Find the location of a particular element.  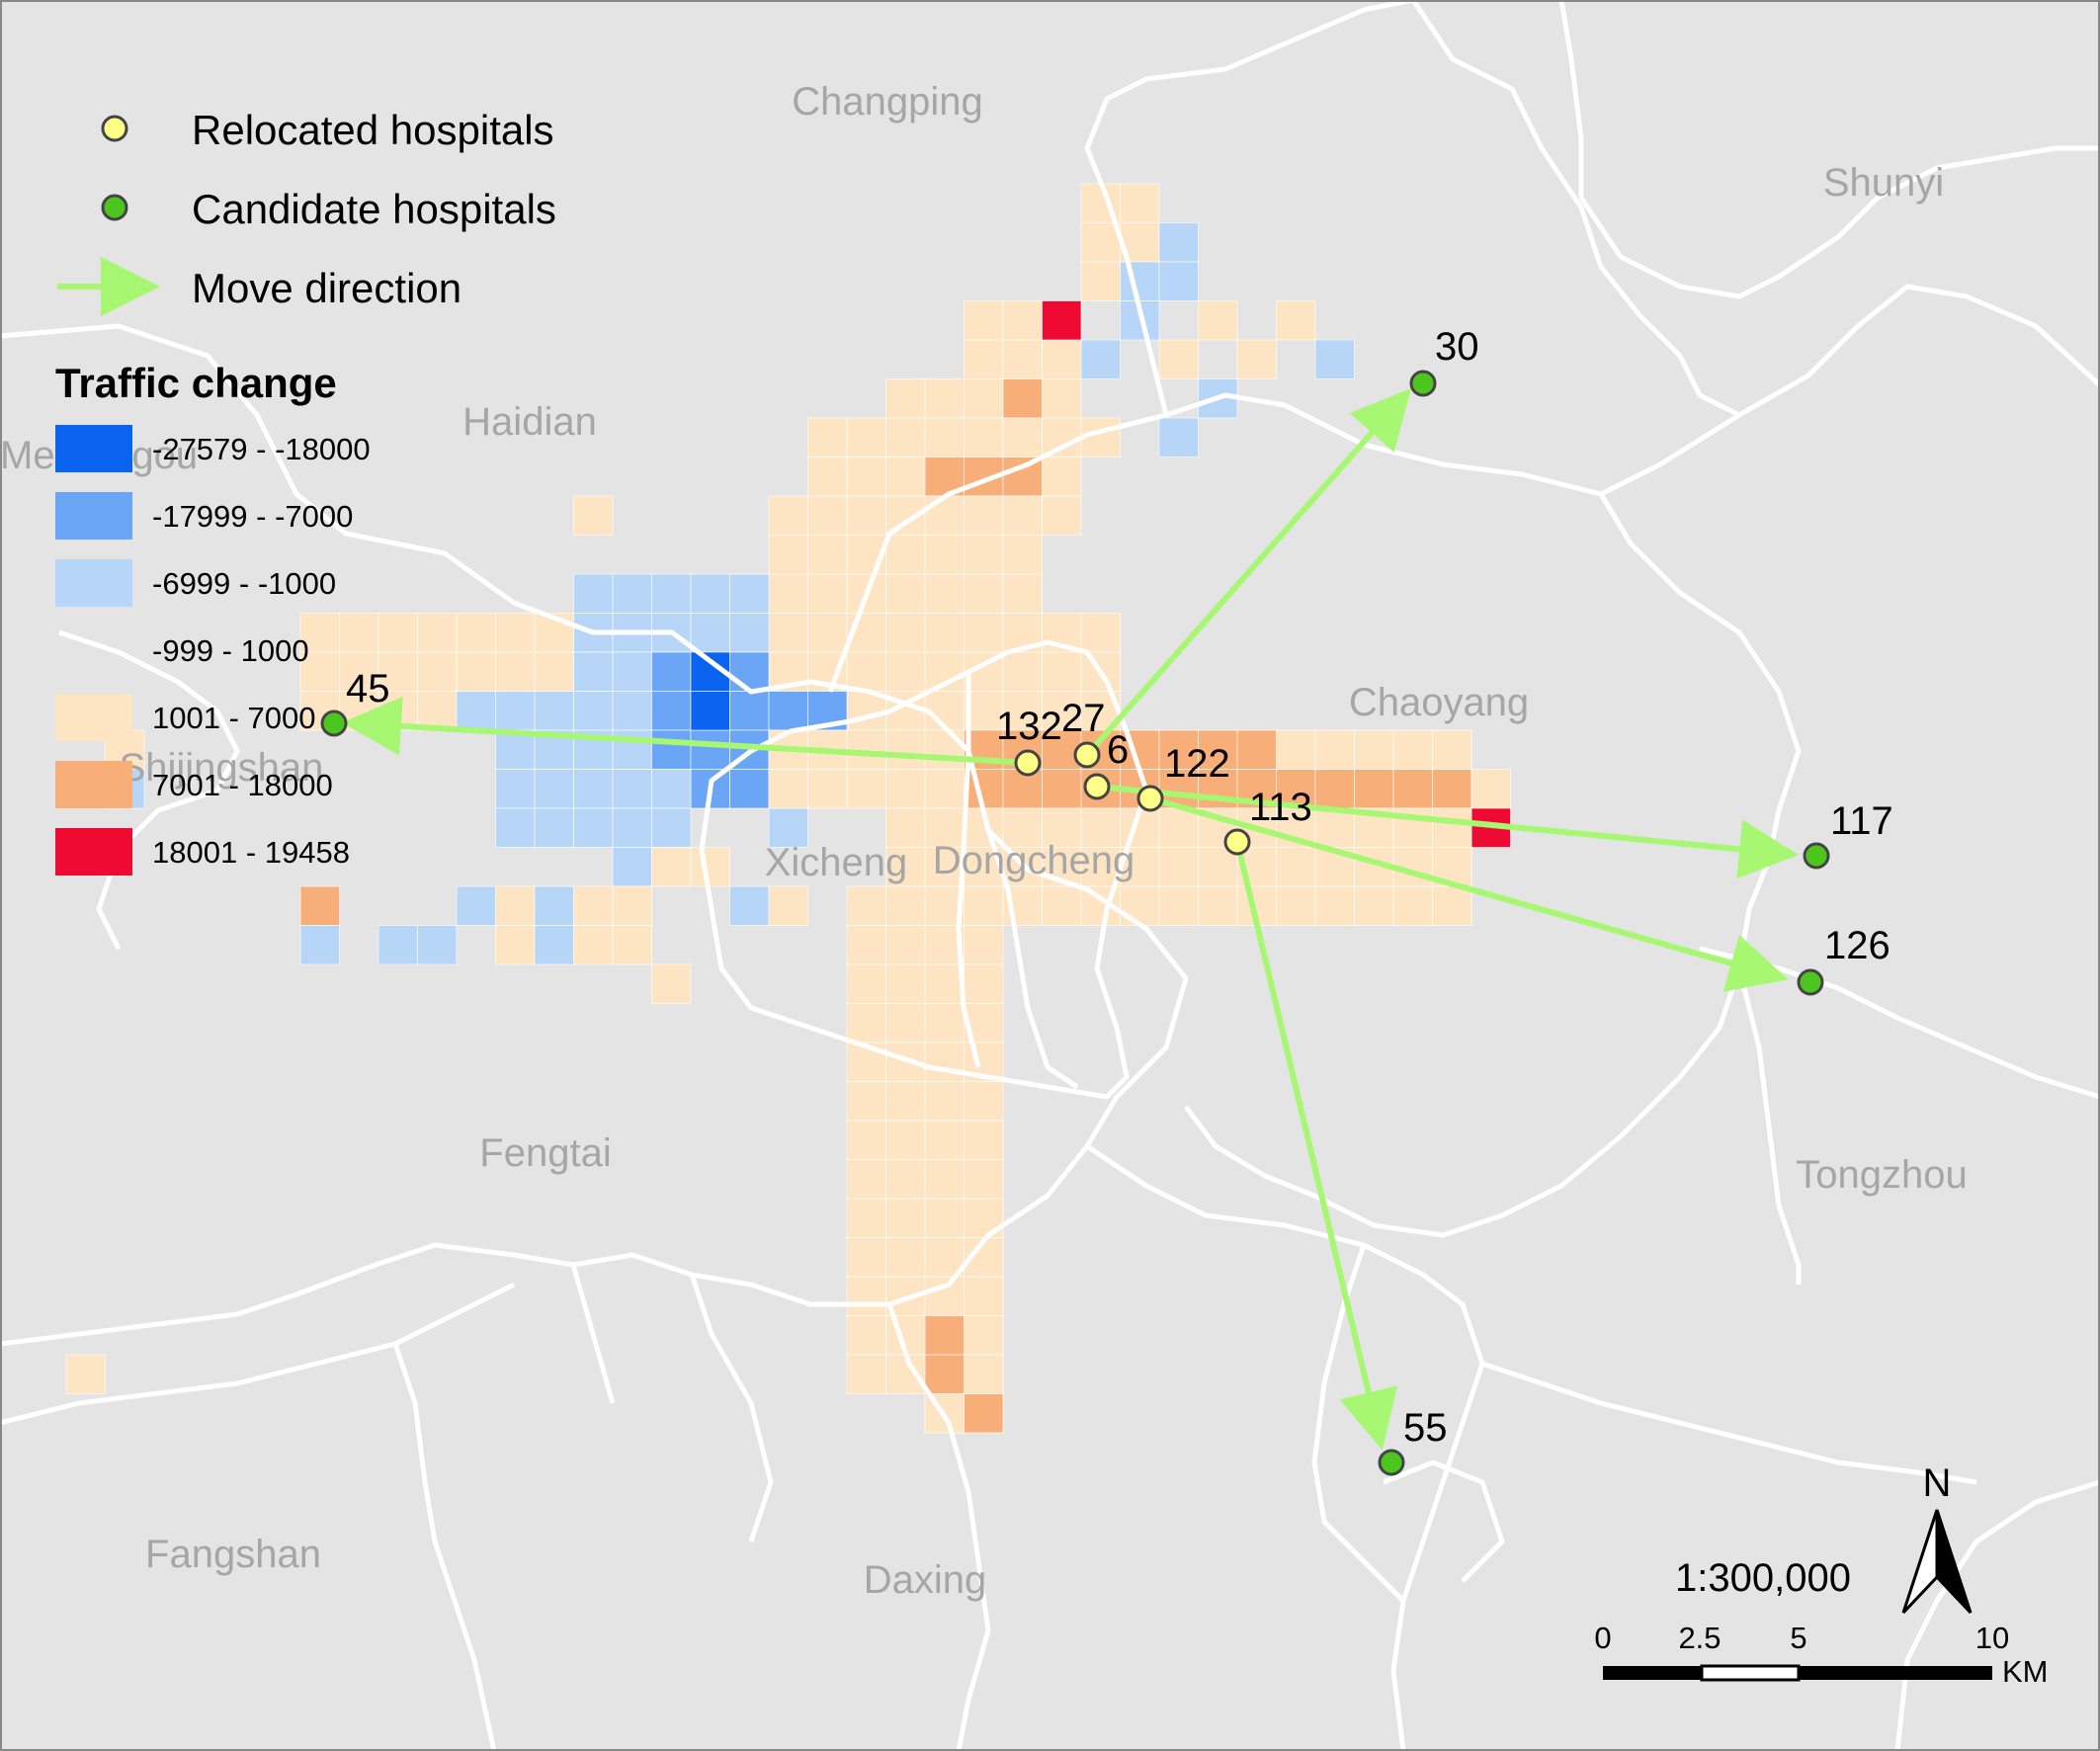

hospital-label-122: 122 is located at coordinates (1197, 764).